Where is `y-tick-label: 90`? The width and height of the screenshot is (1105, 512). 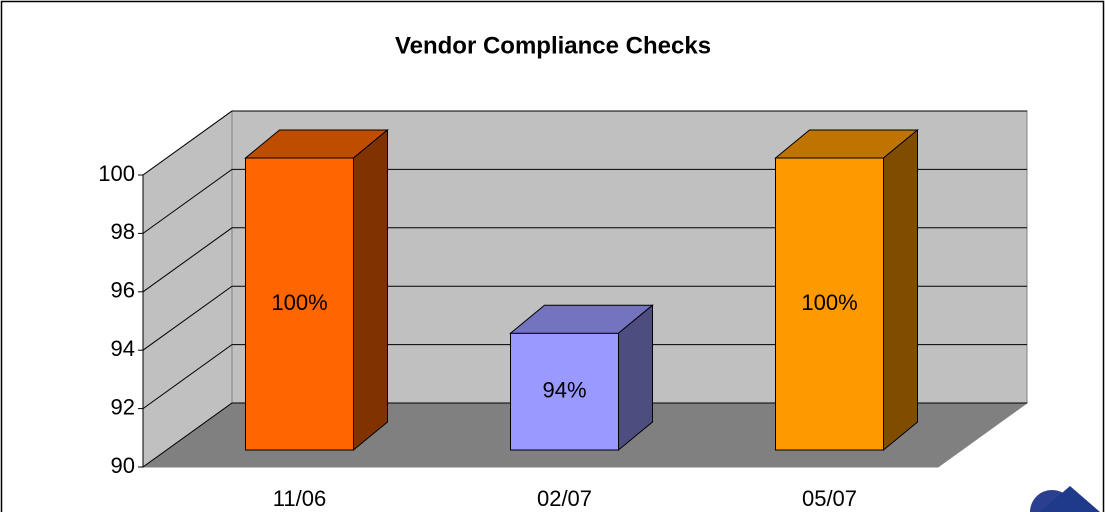 y-tick-label: 90 is located at coordinates (123, 465).